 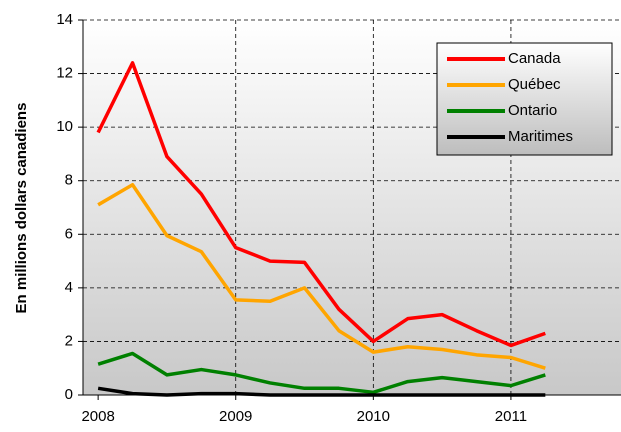 What do you see at coordinates (69, 287) in the screenshot?
I see `y-tick-label: 4` at bounding box center [69, 287].